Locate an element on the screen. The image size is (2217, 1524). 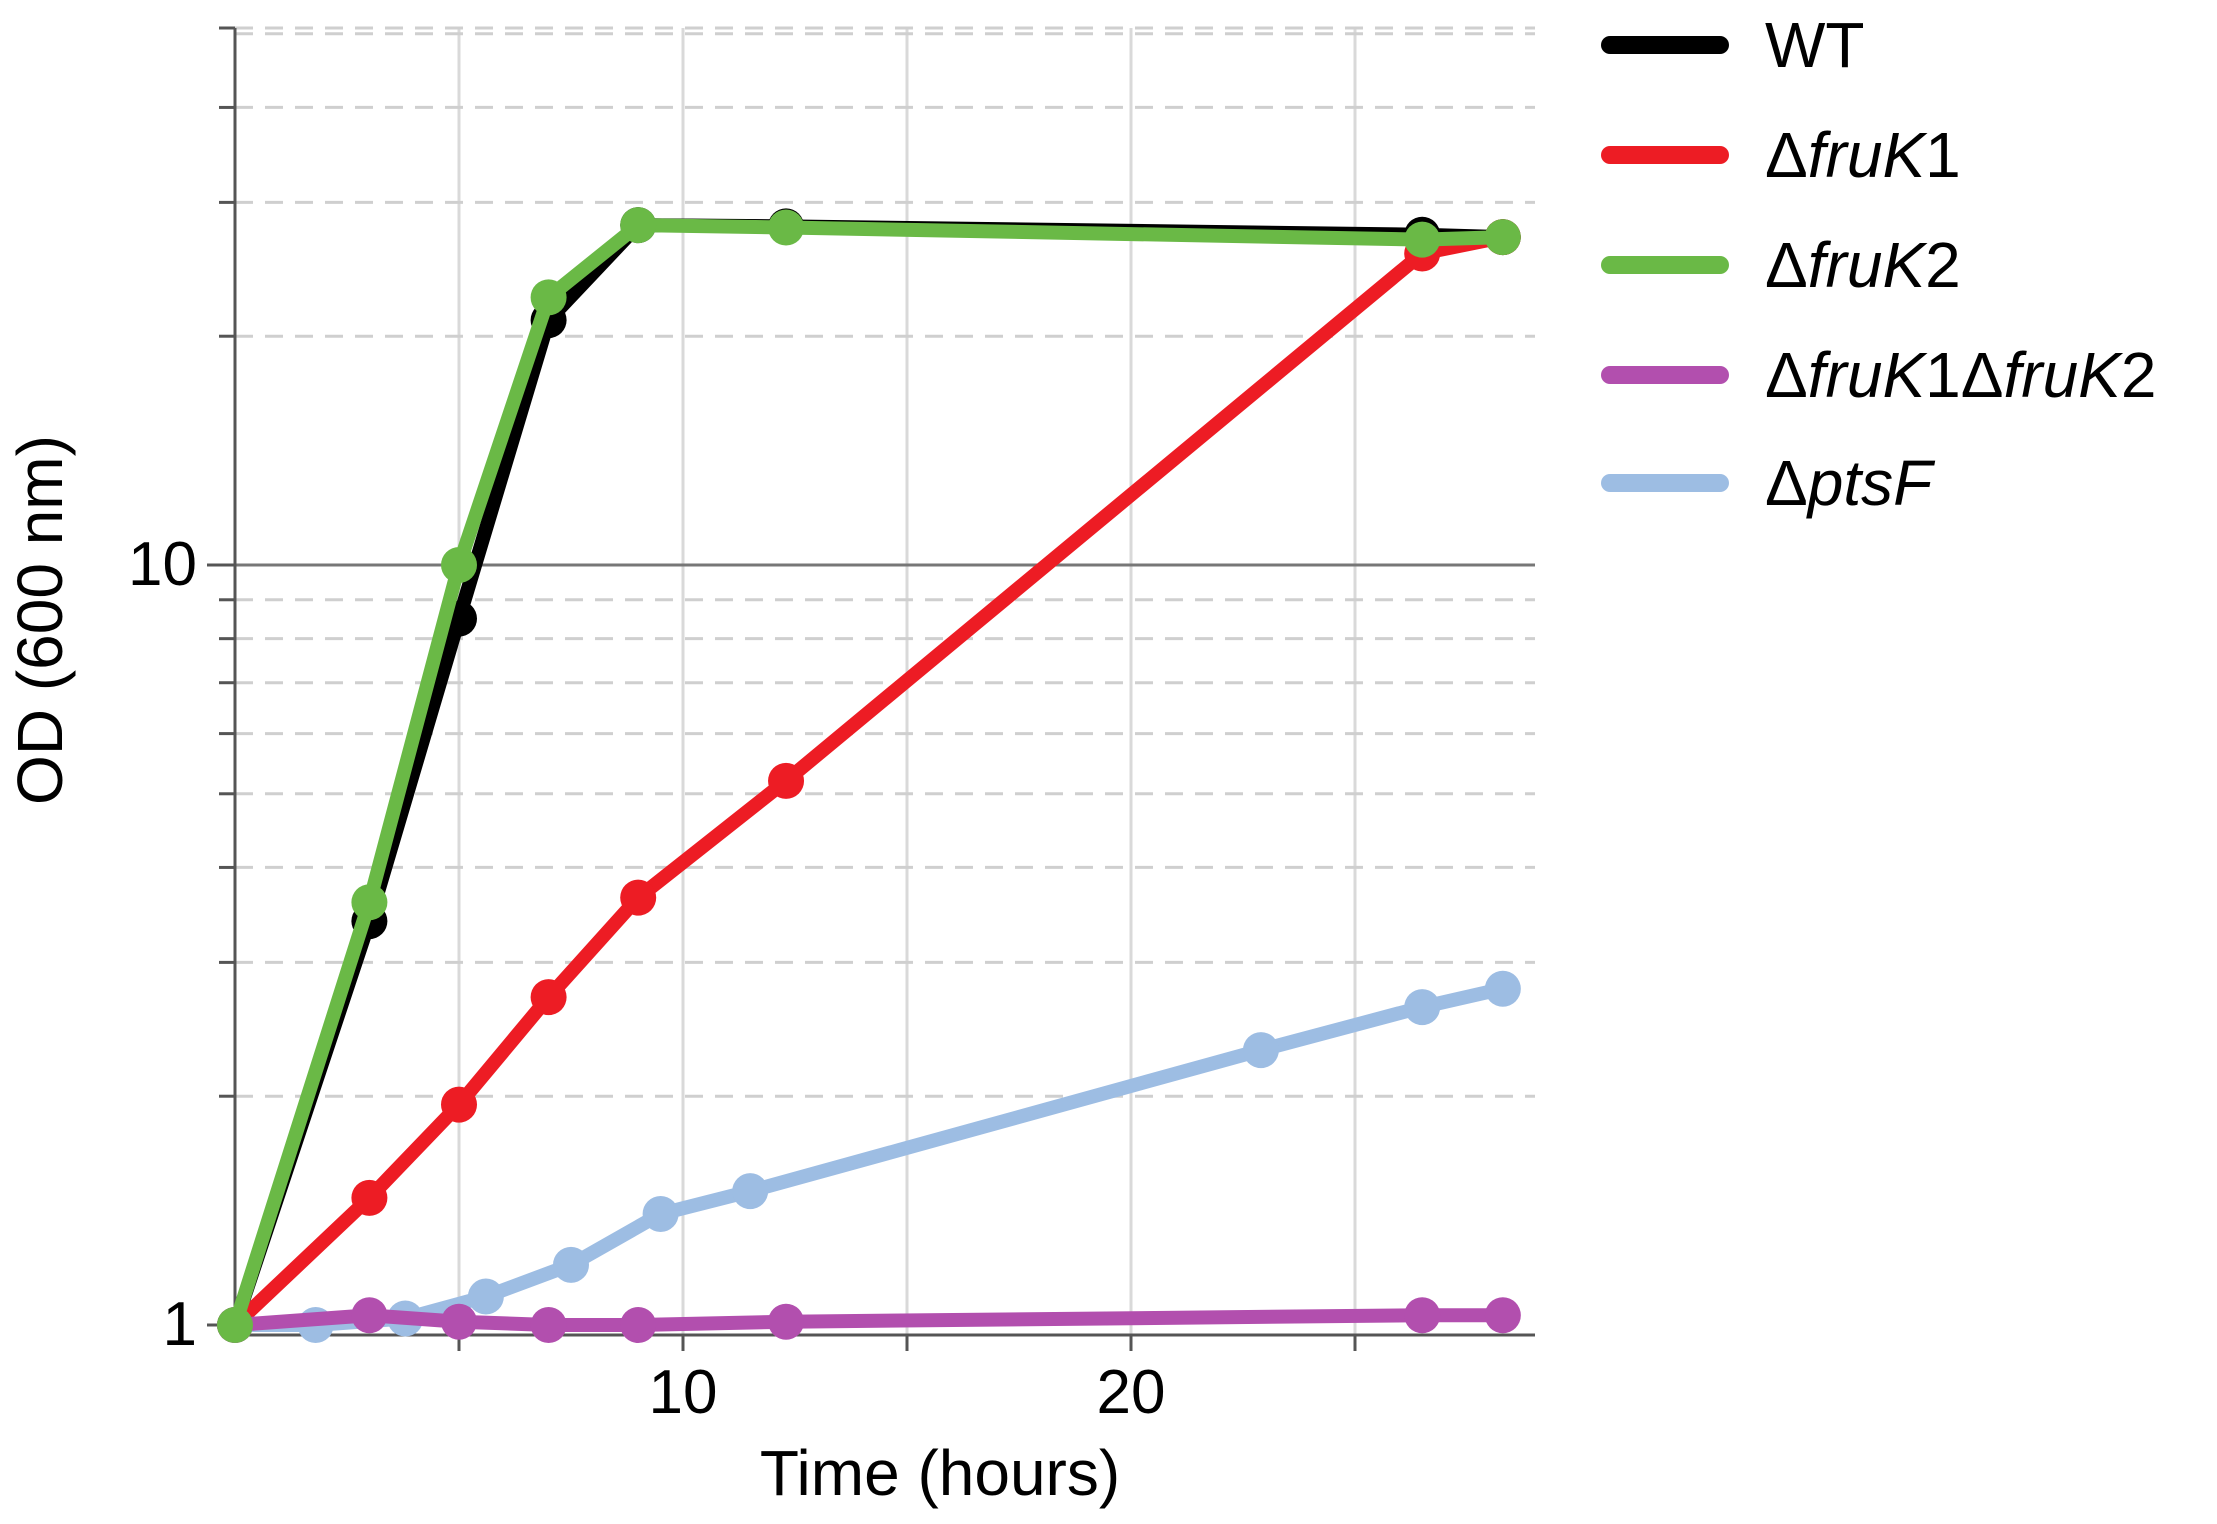
legend-entry: ΔfruK1ΔfruK2 is located at coordinates (1878, 375).